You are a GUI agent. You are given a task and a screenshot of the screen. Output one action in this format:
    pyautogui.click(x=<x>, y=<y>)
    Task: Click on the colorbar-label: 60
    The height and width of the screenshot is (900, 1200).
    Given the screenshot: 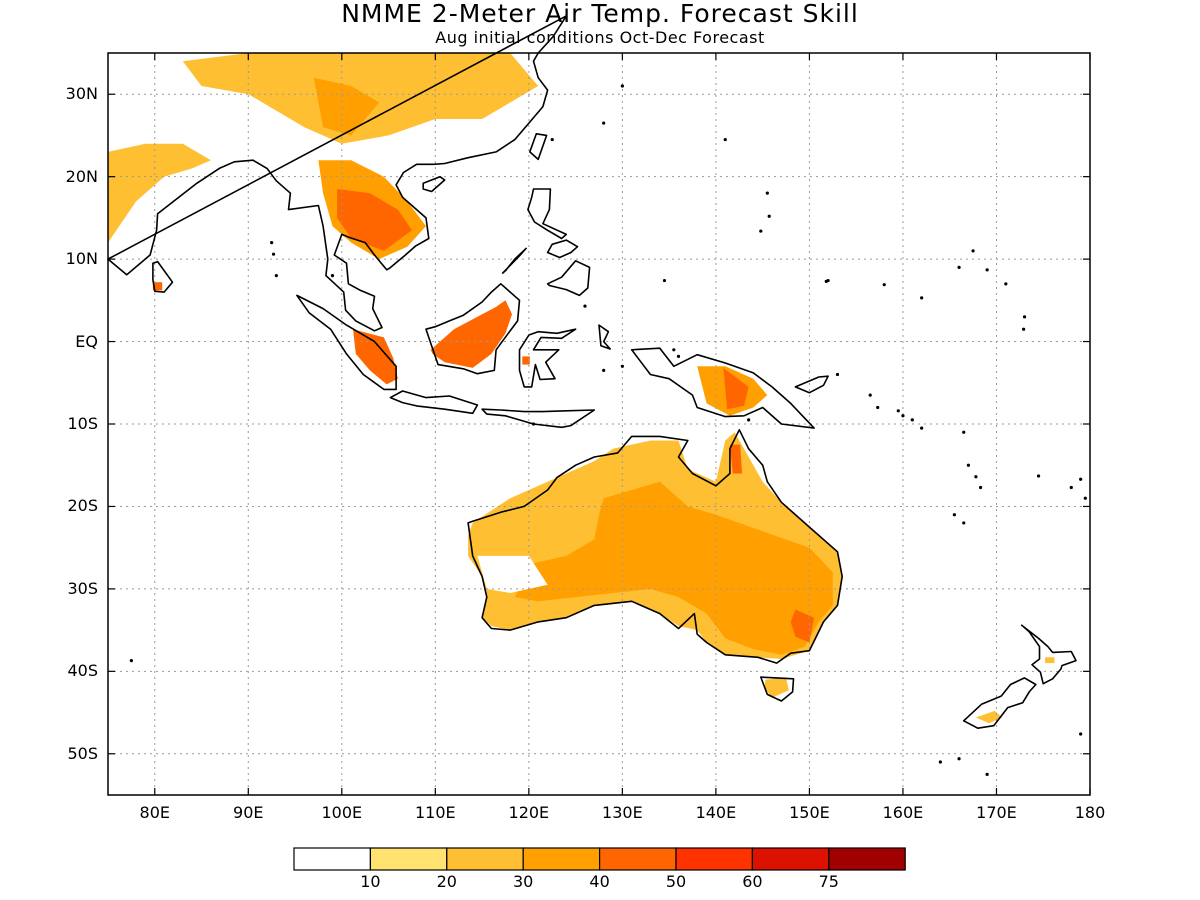 What is the action you would take?
    pyautogui.click(x=752, y=881)
    